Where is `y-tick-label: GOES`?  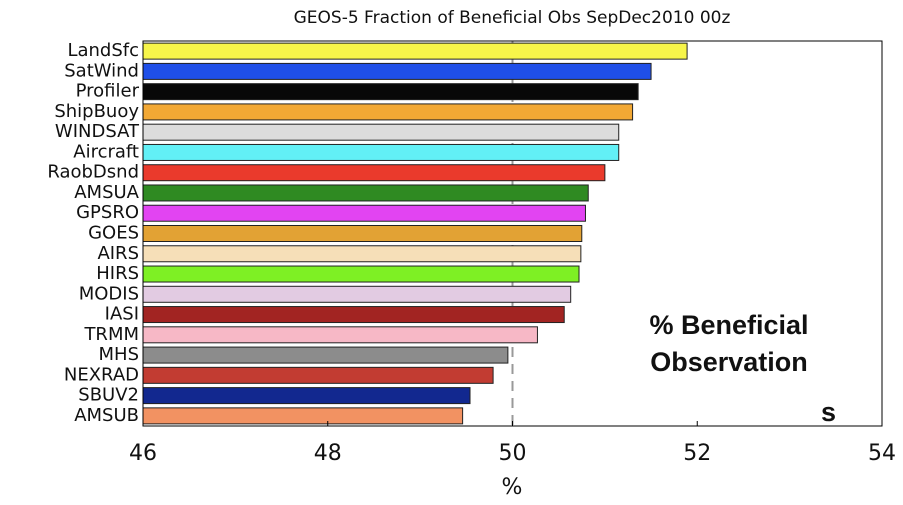 y-tick-label: GOES is located at coordinates (113, 233).